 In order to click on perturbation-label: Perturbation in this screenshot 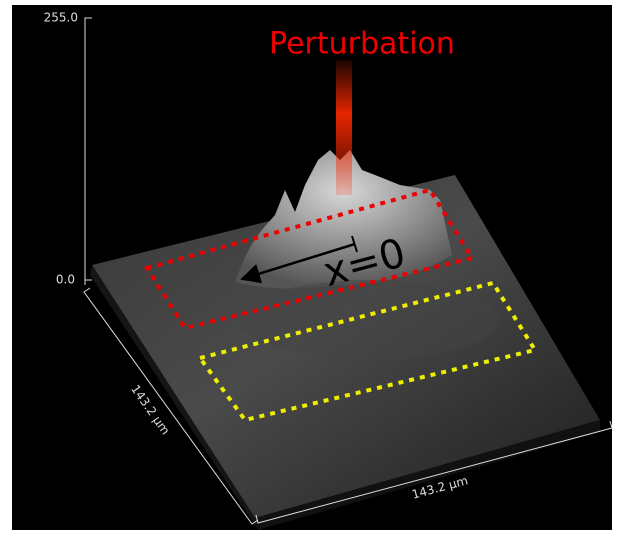, I will do `click(362, 44)`.